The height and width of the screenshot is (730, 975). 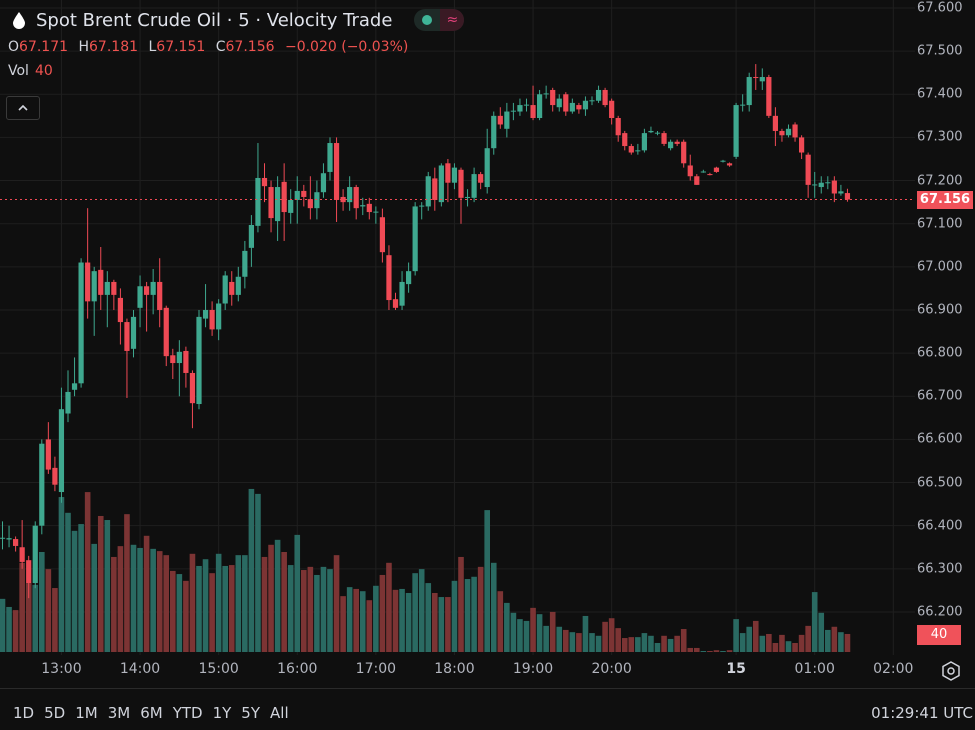 I want to click on current-price-label: 67.156, so click(x=945, y=199).